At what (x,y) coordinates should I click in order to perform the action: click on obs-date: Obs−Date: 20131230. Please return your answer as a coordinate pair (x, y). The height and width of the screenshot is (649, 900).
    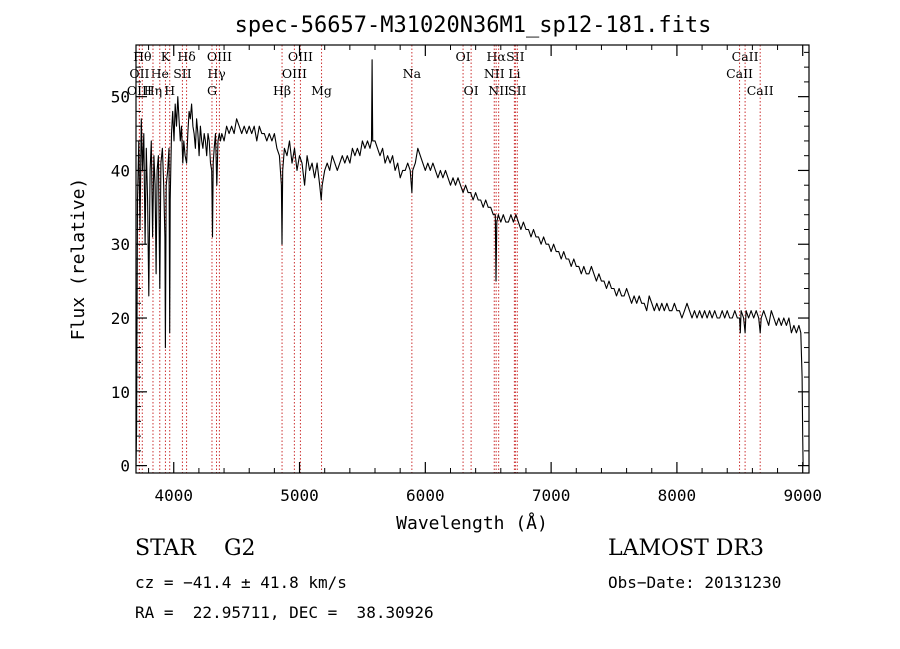
    Looking at the image, I should click on (695, 582).